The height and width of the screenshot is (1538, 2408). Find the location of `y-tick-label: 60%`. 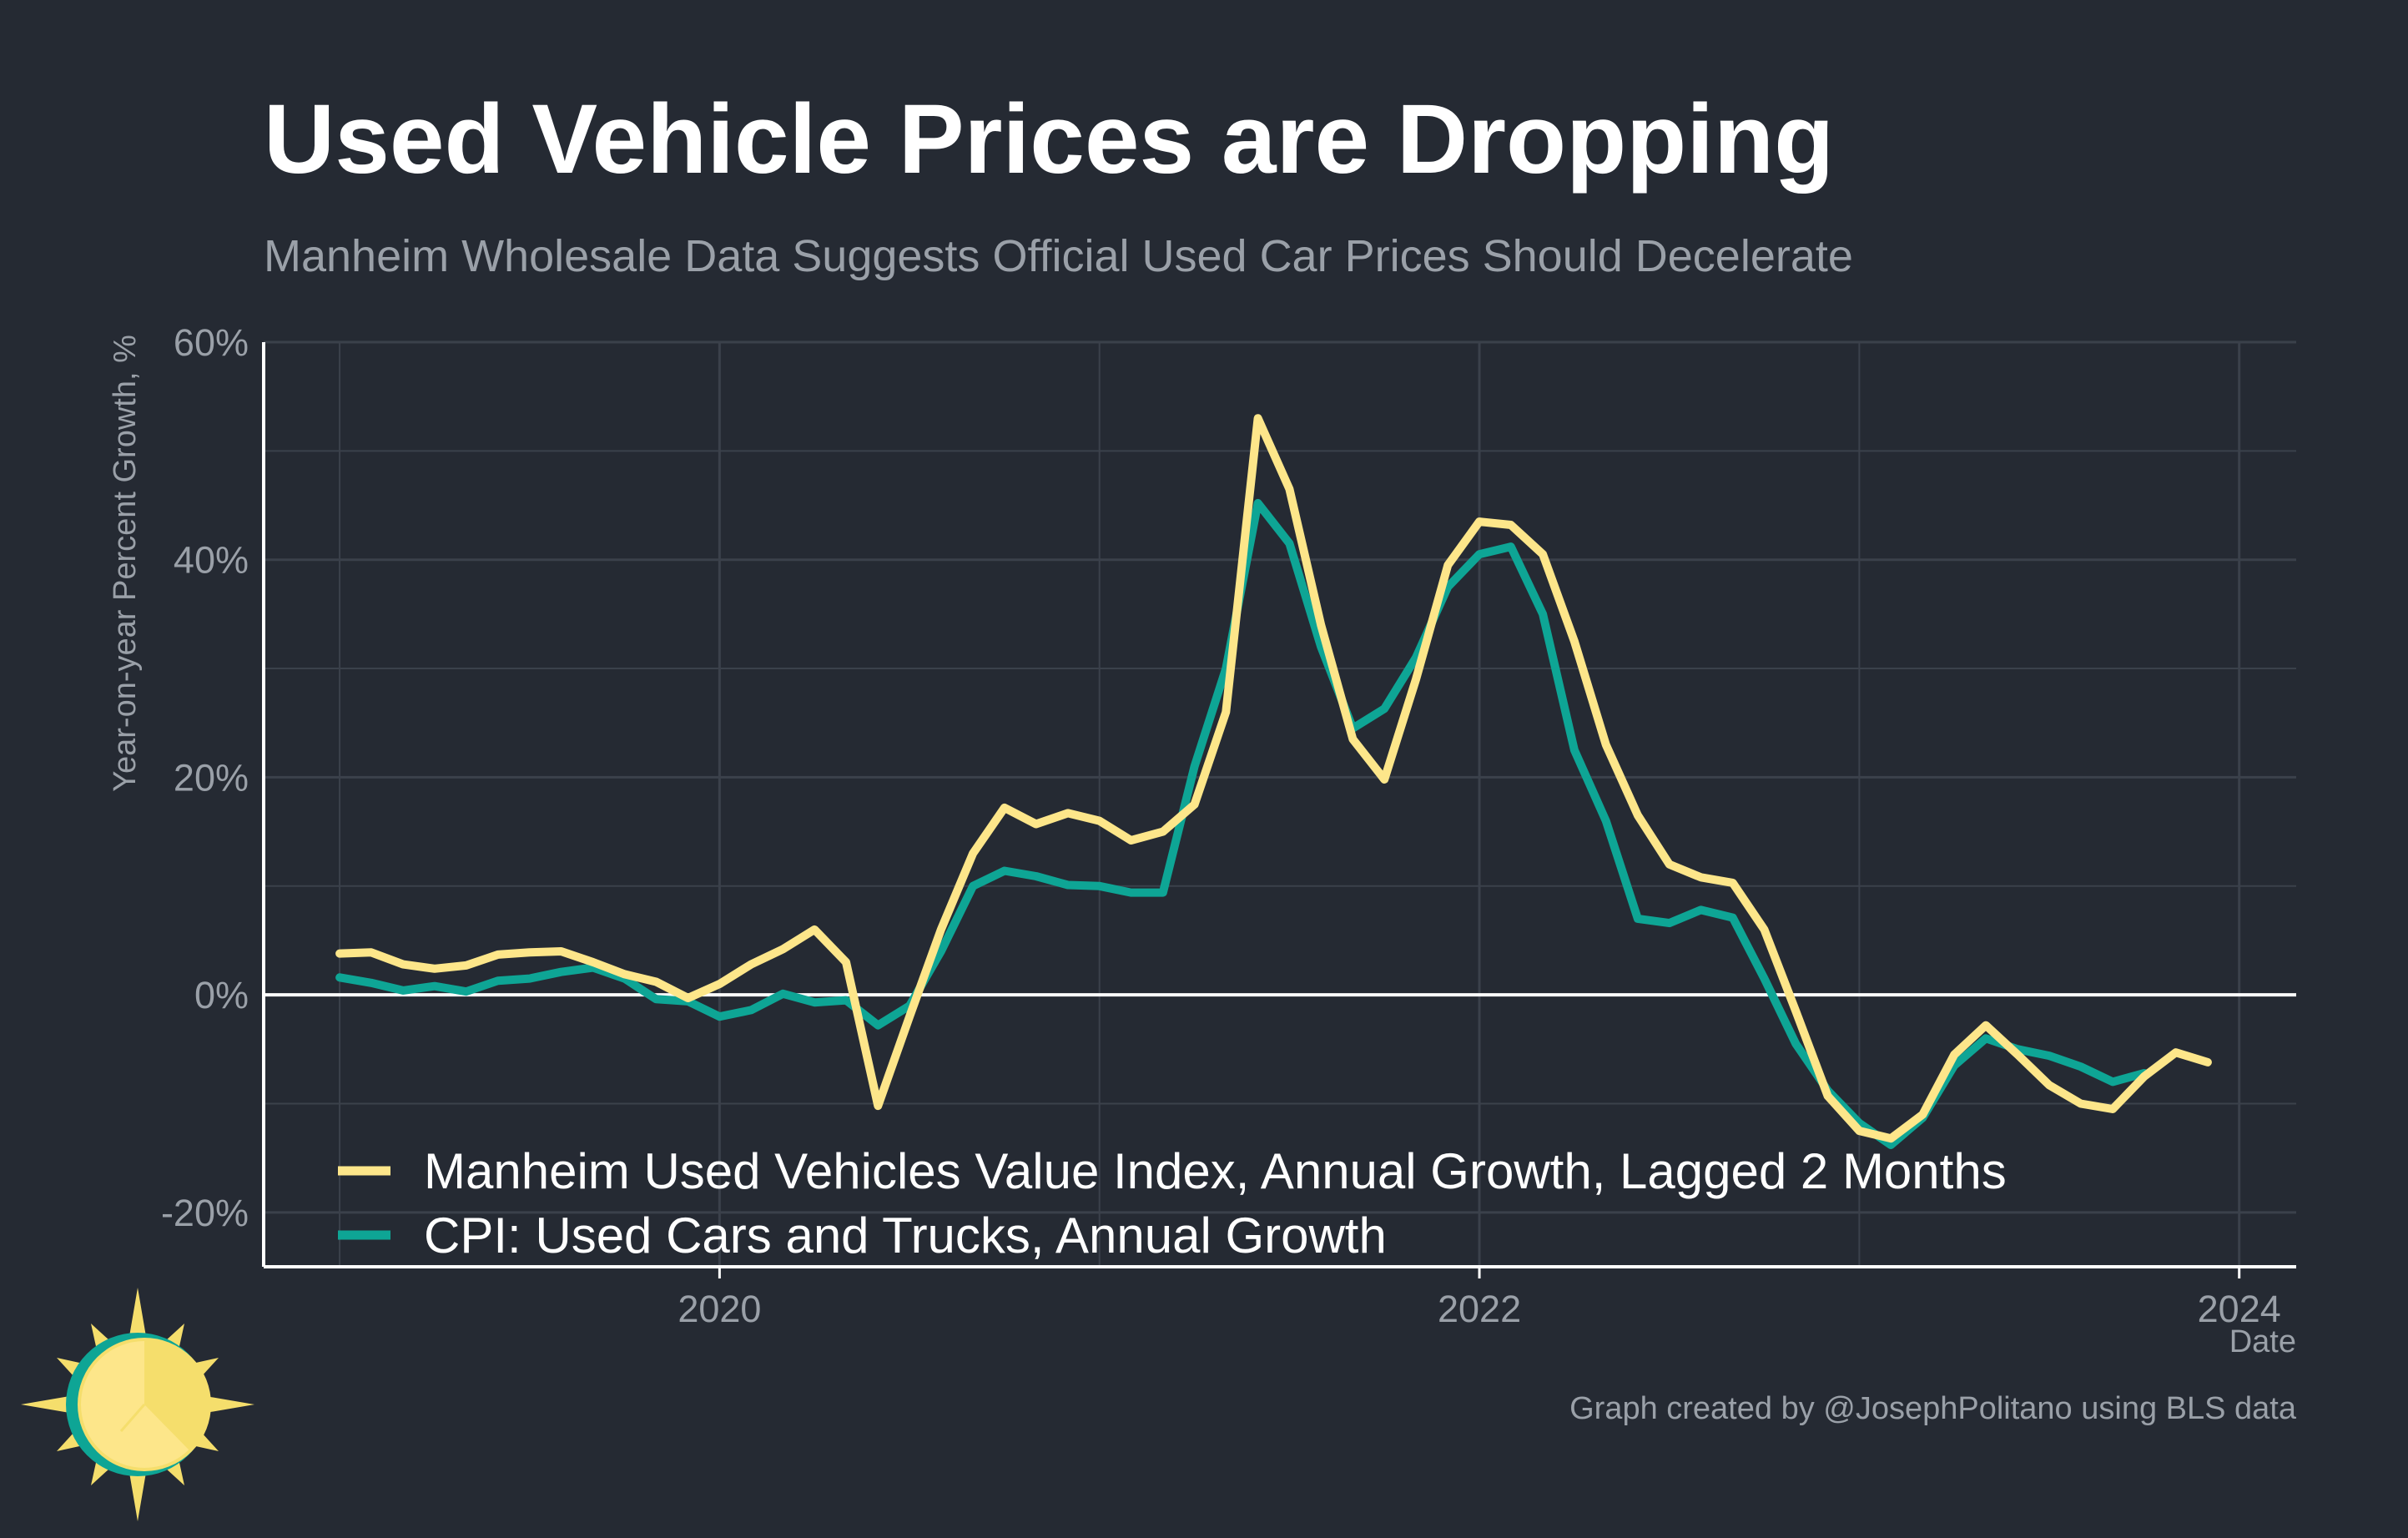

y-tick-label: 60% is located at coordinates (211, 342).